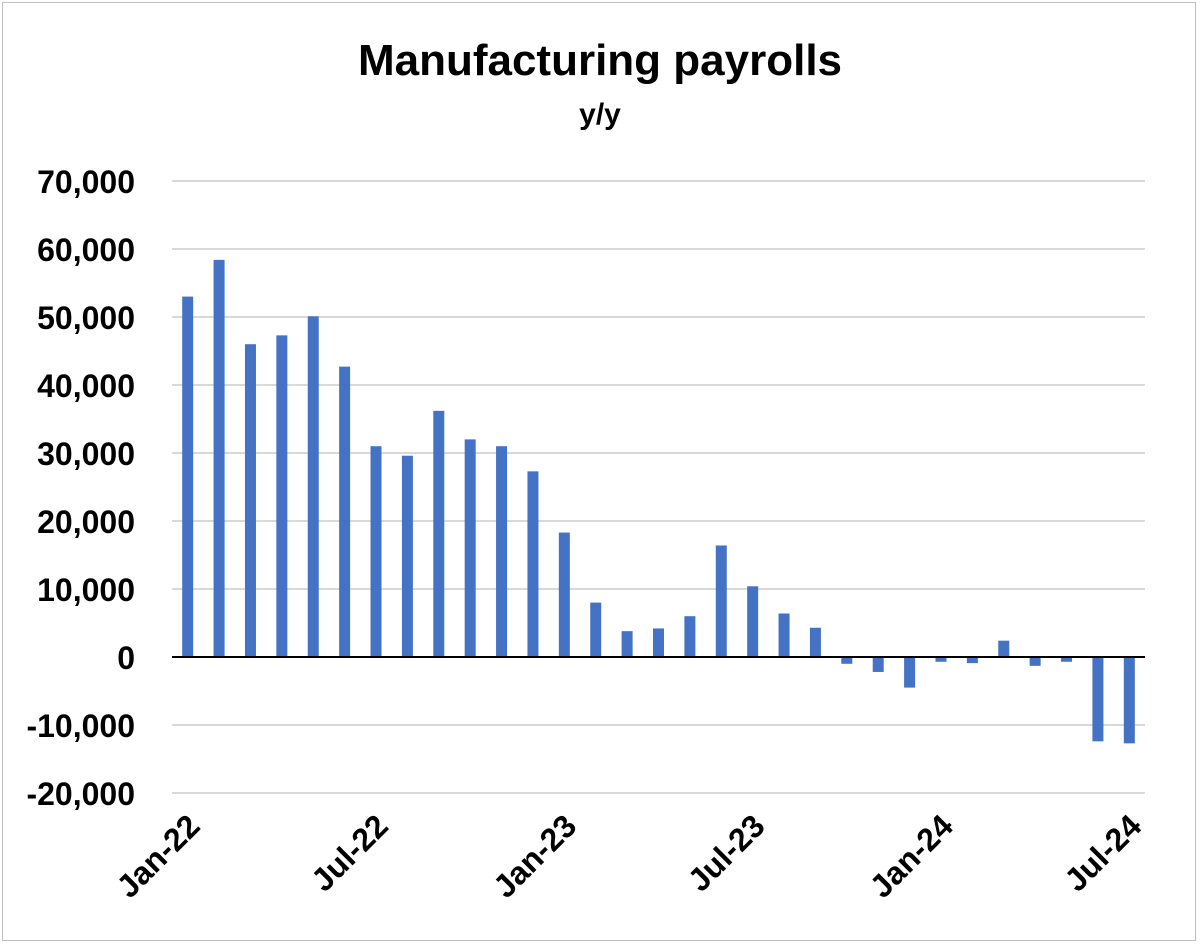  What do you see at coordinates (600, 60) in the screenshot?
I see `chart-title: Manufacturing payrolls` at bounding box center [600, 60].